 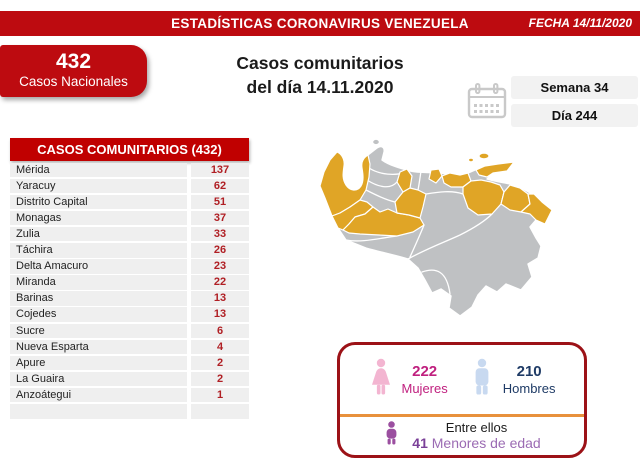 I want to click on community-cases-title-line2: del día 14.11.2020, so click(x=320, y=87).